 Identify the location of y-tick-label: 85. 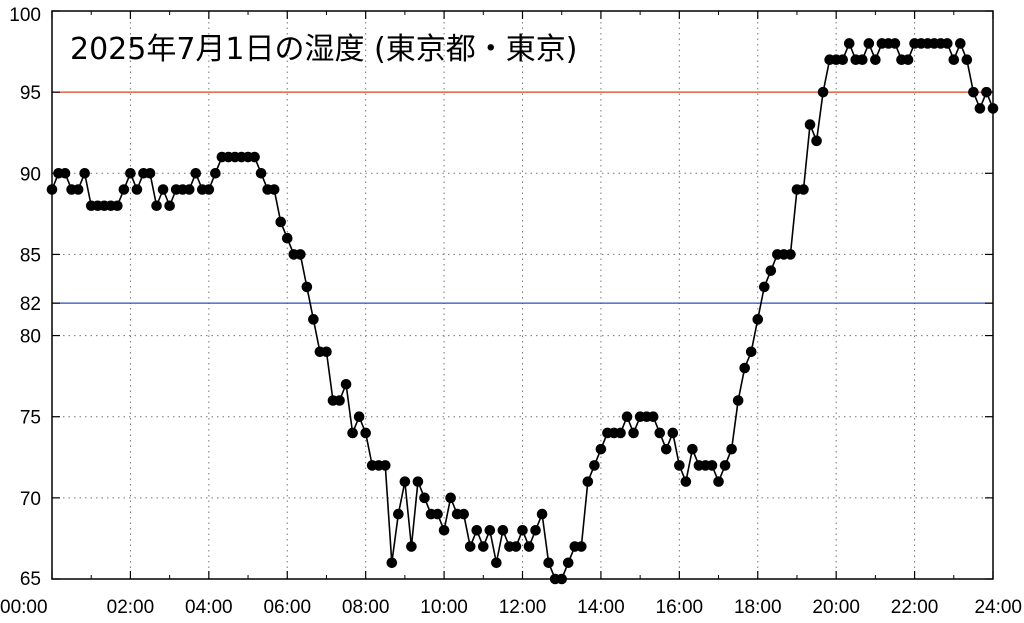
(30, 255).